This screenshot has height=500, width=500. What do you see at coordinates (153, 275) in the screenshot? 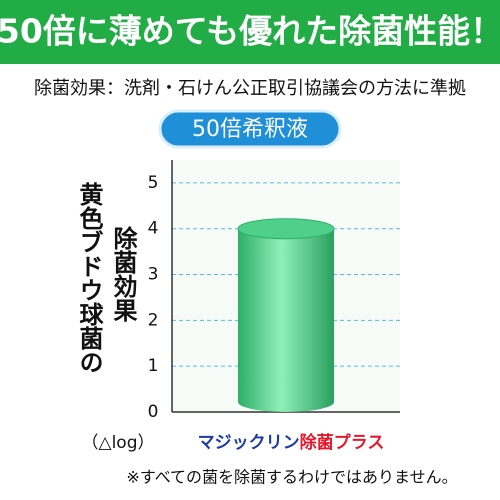
I see `y-tick-label: 3` at bounding box center [153, 275].